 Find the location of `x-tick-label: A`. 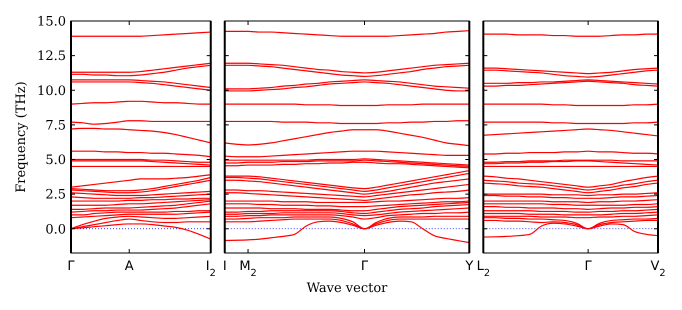

x-tick-label: A is located at coordinates (129, 266).